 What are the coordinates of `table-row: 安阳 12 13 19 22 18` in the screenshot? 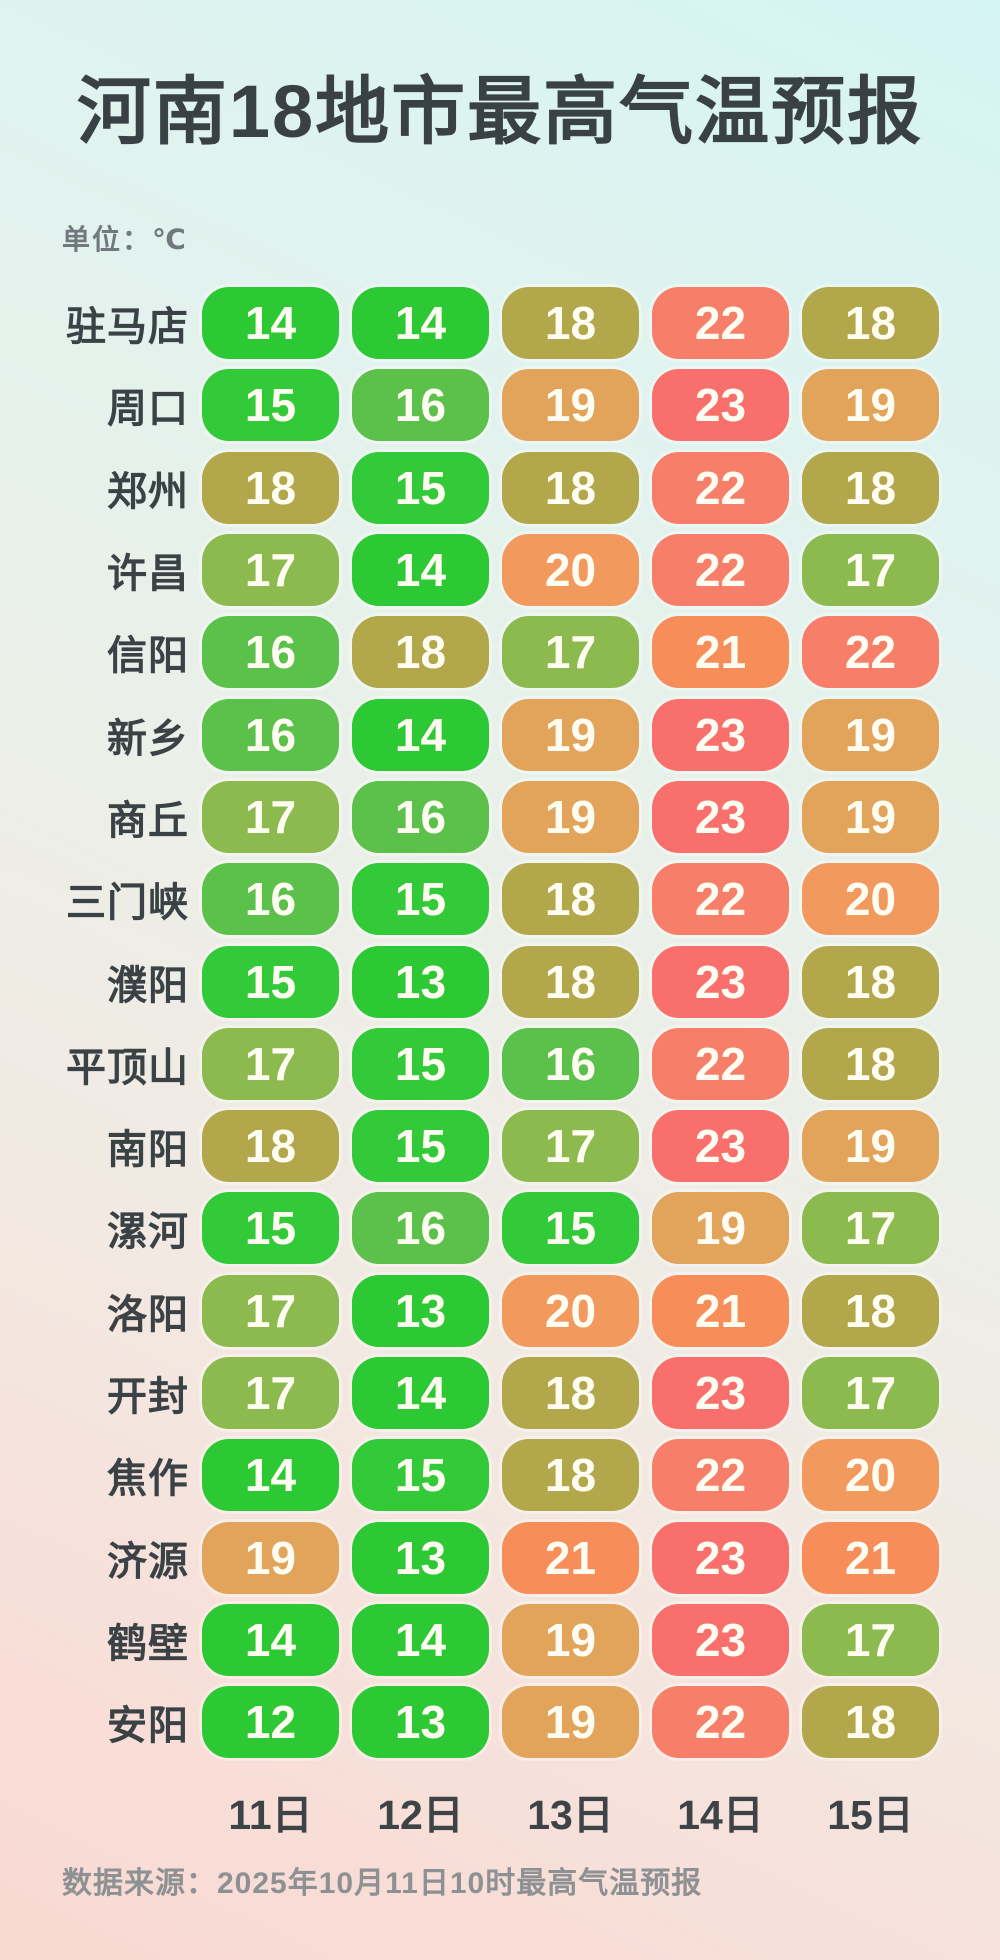 It's located at (500, 1722).